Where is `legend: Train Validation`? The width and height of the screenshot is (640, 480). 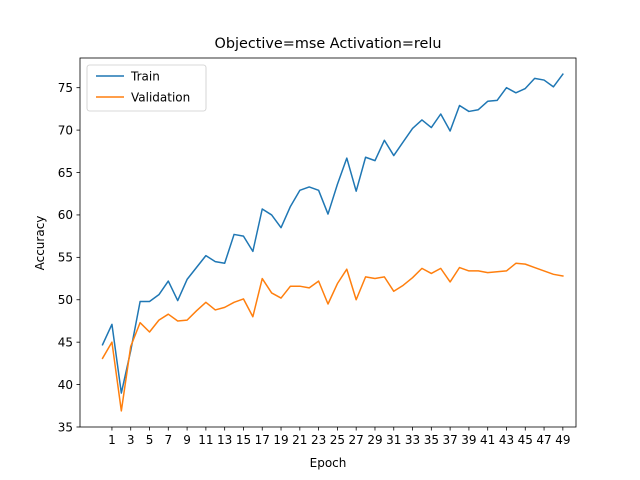
legend: Train Validation is located at coordinates (146, 88).